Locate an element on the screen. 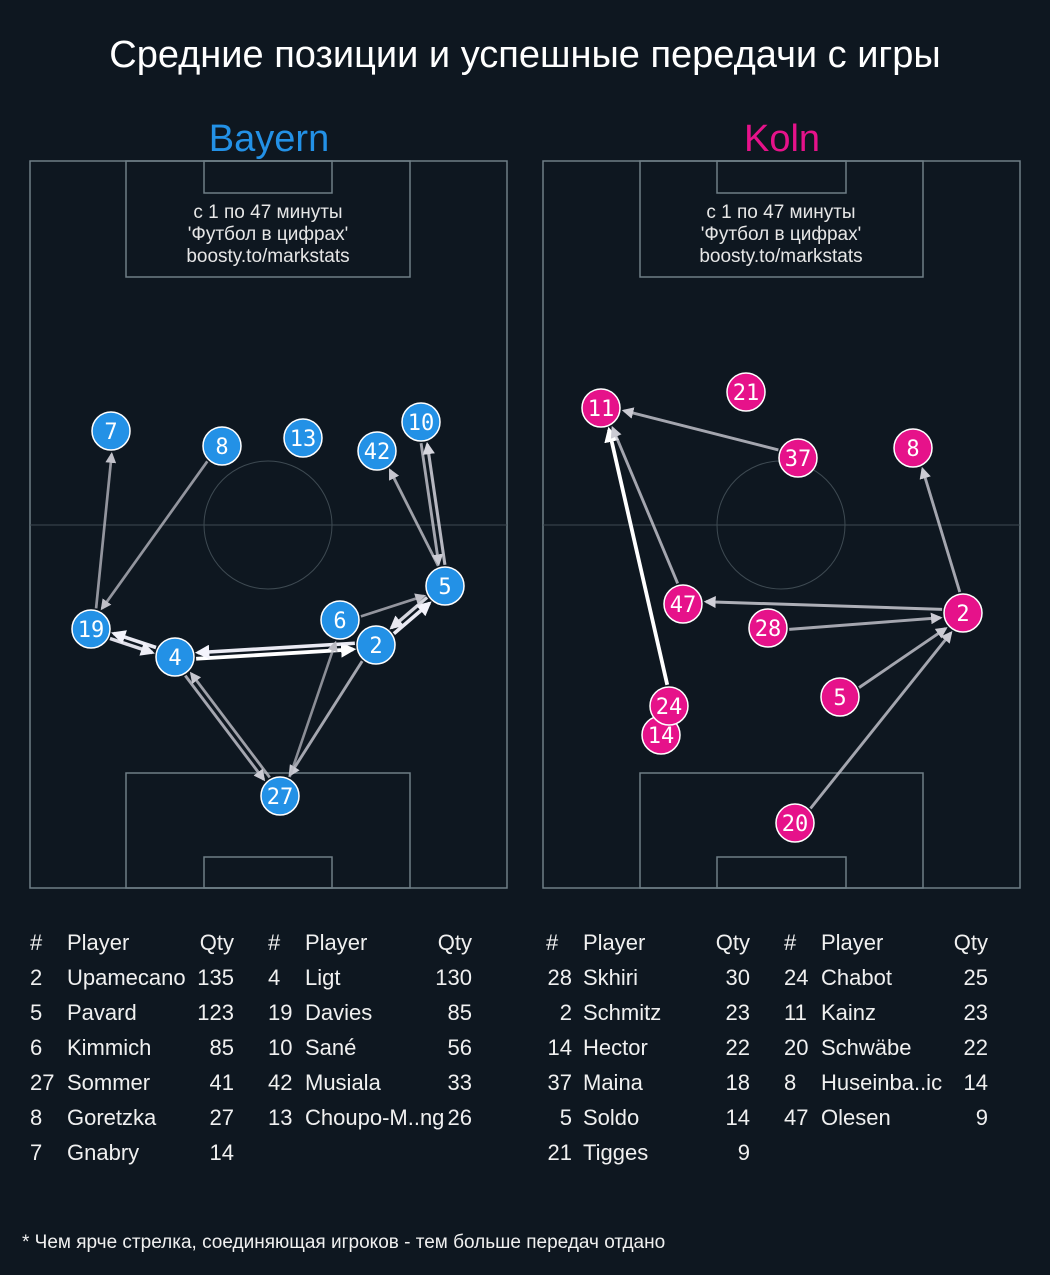 Image resolution: width=1050 pixels, height=1275 pixels. player-number: 14 is located at coordinates (661, 736).